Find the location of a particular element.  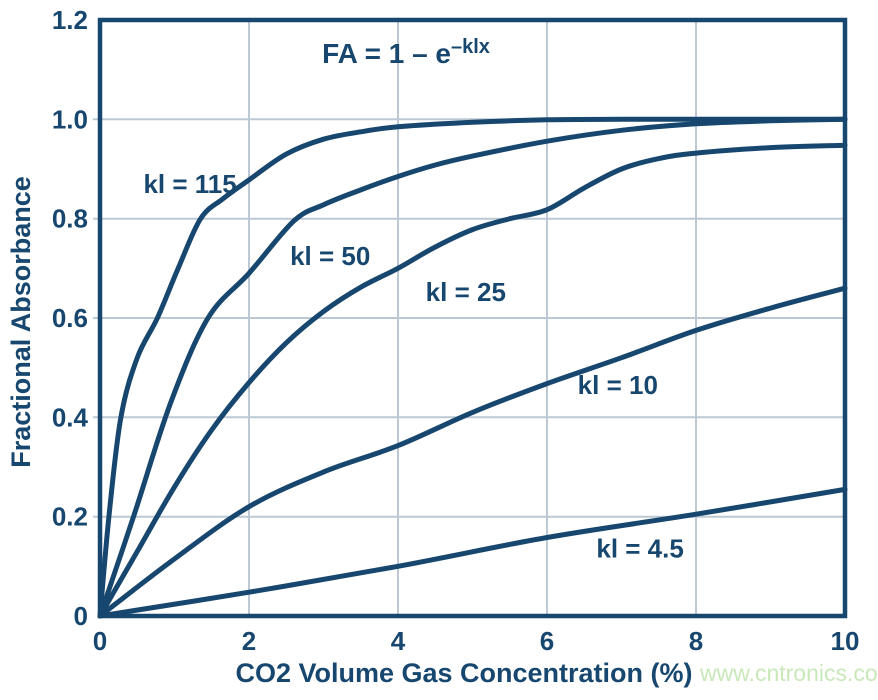

formula-base: FA = 1 – e is located at coordinates (386, 54).